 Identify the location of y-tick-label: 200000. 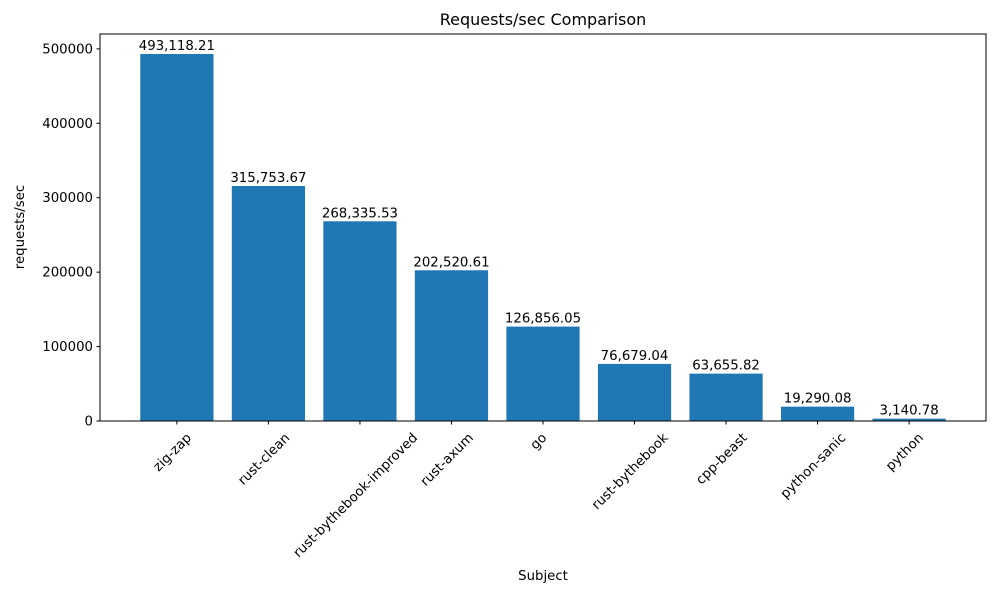
(67, 273).